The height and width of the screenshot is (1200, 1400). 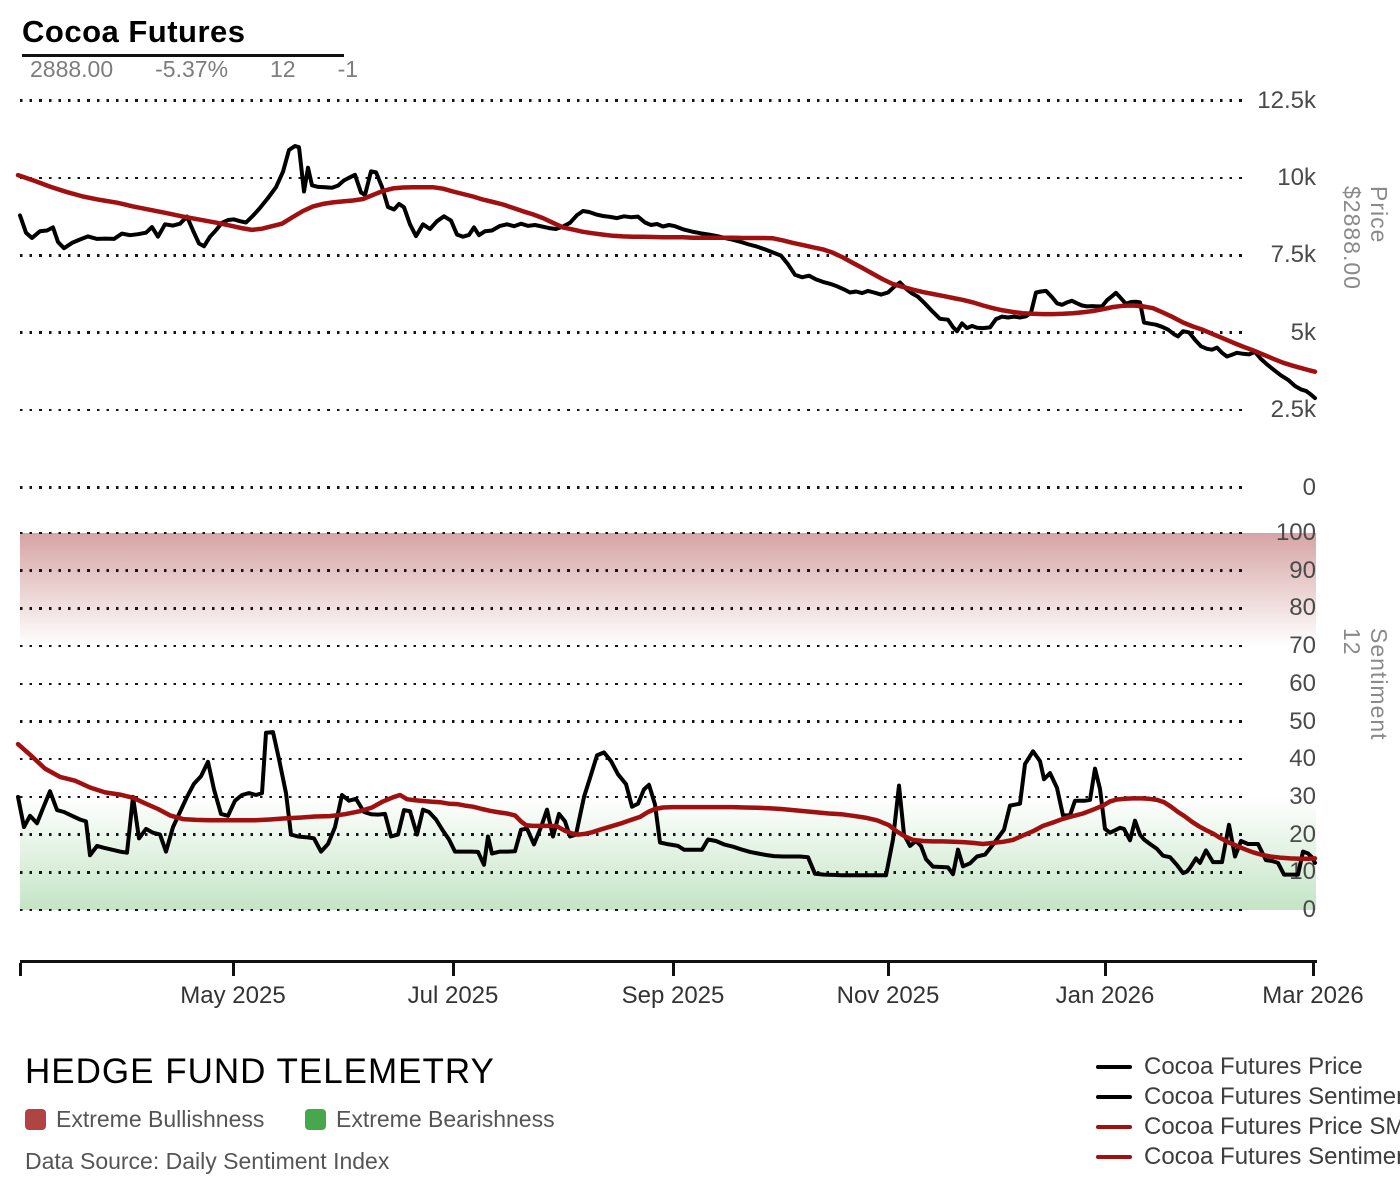 I want to click on sentiment-tick-label: 80, so click(x=1302, y=608).